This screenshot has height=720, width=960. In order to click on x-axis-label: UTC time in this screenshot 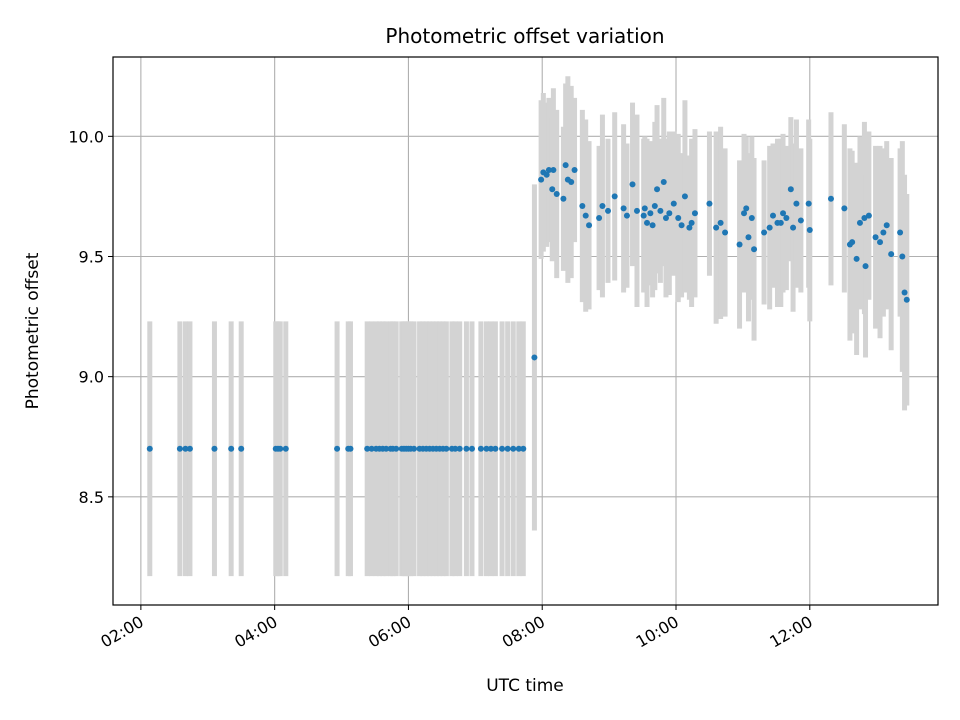, I will do `click(525, 686)`.